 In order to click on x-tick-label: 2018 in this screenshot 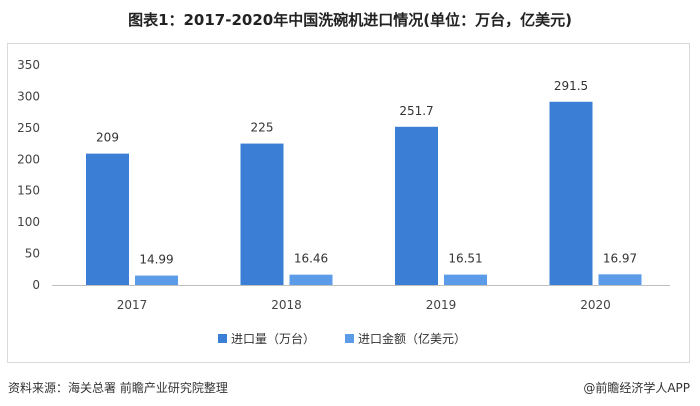, I will do `click(286, 305)`.